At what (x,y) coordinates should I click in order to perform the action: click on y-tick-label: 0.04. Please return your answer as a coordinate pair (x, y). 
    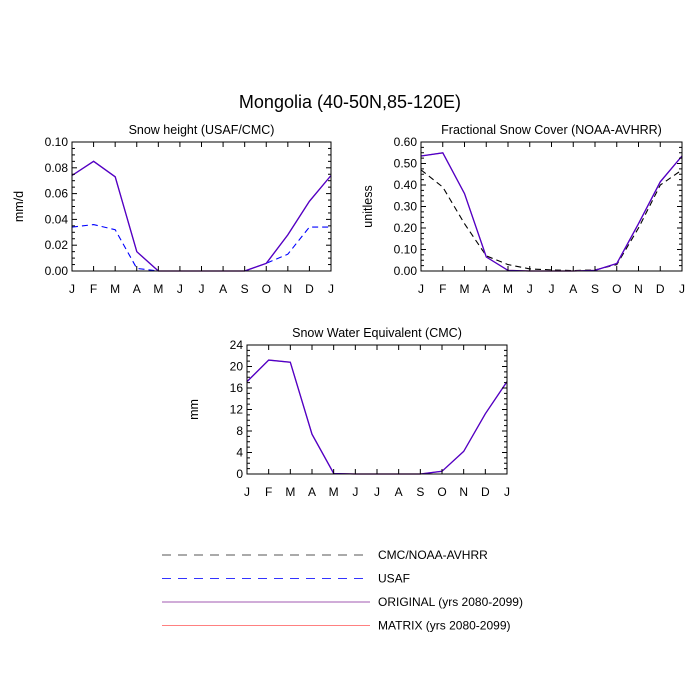
    Looking at the image, I should click on (57, 219).